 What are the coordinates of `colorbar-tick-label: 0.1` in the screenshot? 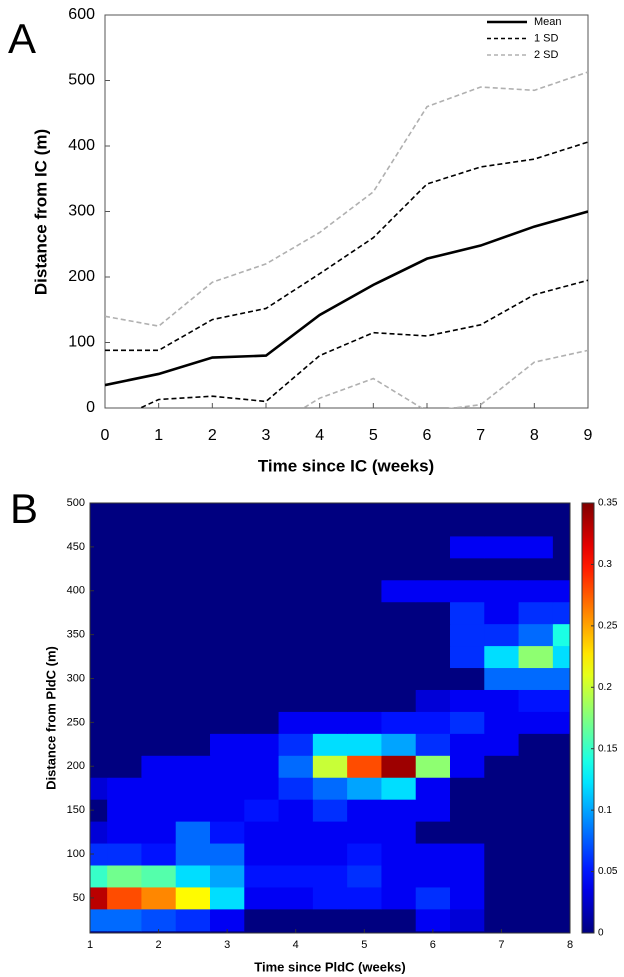 It's located at (605, 810).